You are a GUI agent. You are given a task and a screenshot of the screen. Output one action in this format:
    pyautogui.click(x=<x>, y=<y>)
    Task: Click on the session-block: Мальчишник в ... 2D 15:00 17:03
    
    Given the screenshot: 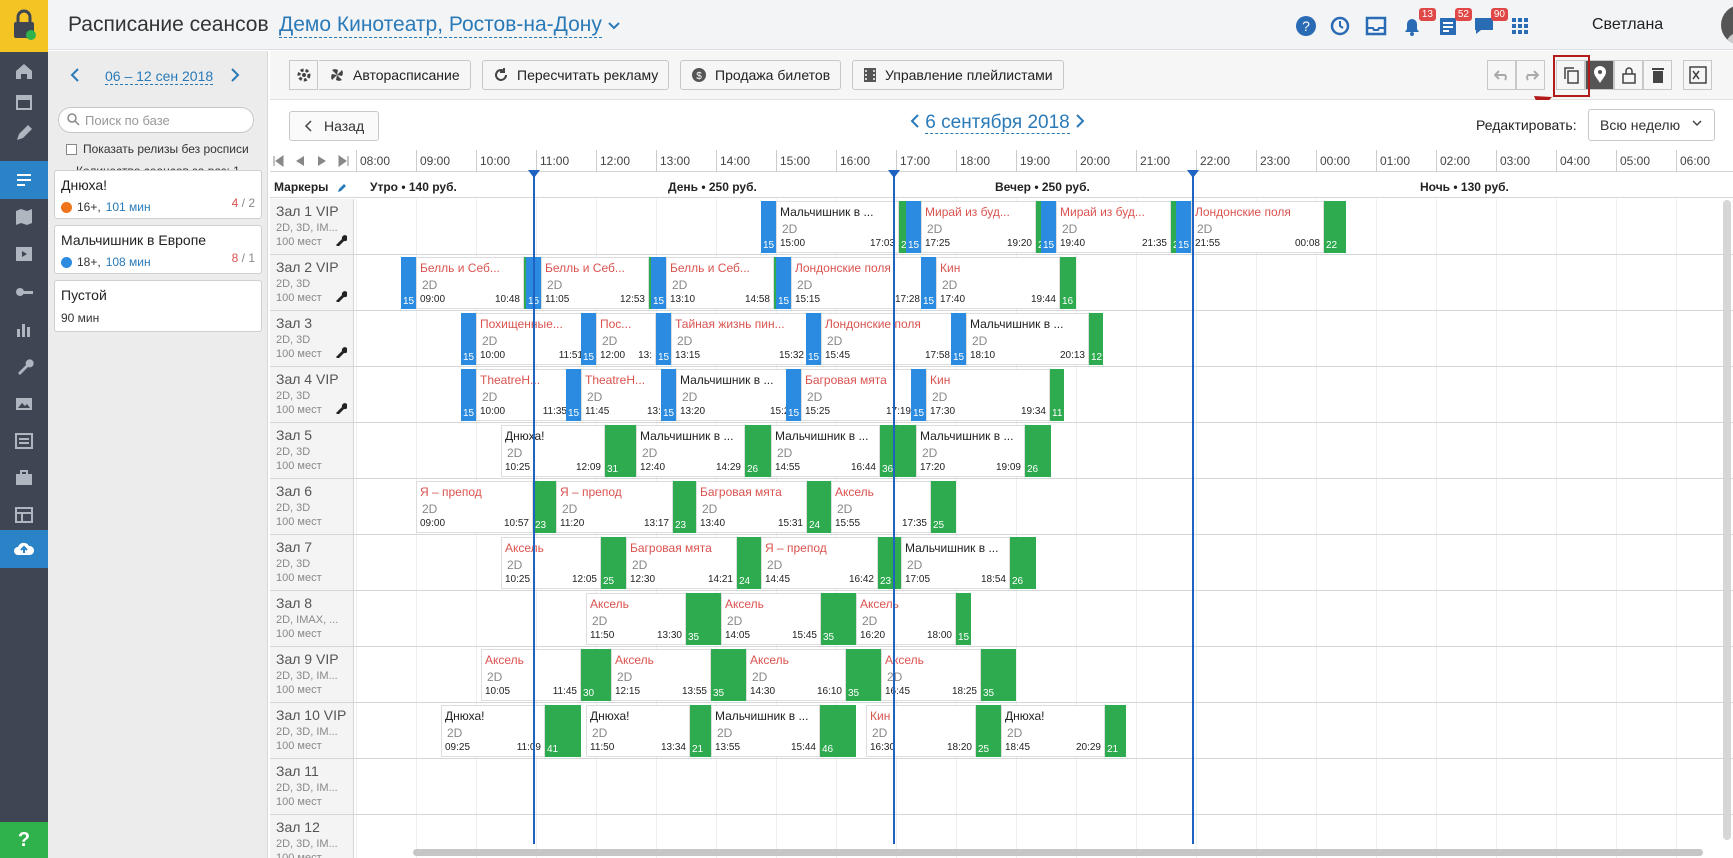 What is the action you would take?
    pyautogui.click(x=837, y=227)
    